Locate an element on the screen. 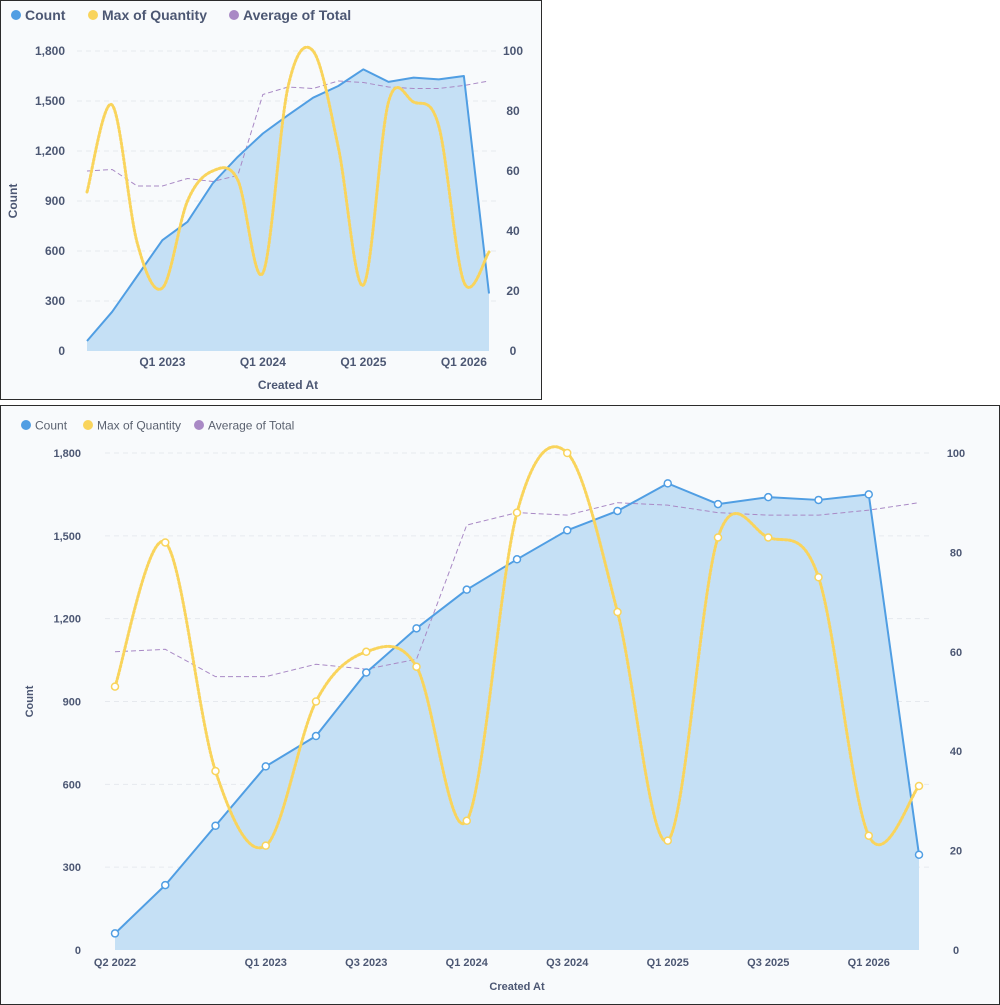  x-tick-label: Q1 2024 is located at coordinates (467, 963).